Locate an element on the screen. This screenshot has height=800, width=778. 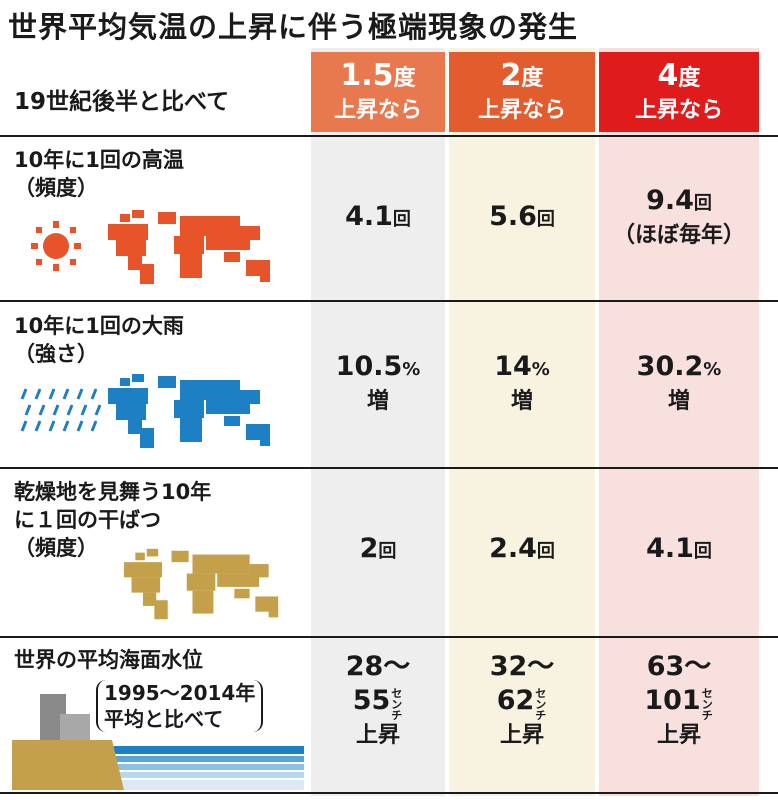
sea-1-5-unit: センチ is located at coordinates (397, 704).